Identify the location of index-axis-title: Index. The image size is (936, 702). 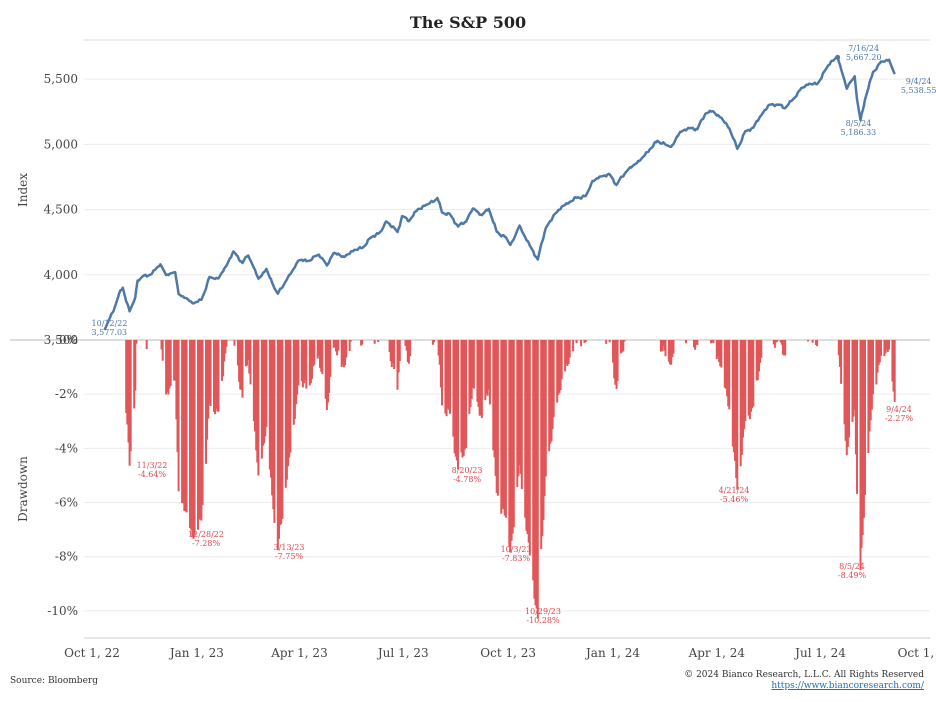
(23, 190).